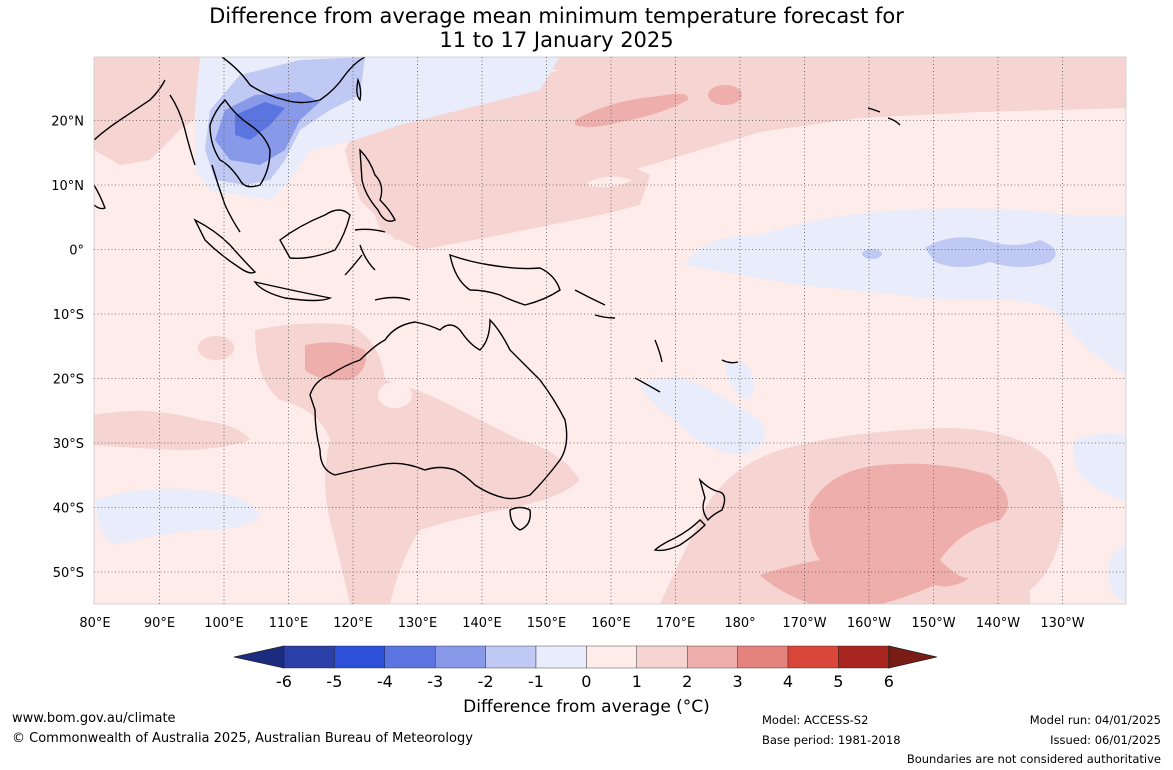 The width and height of the screenshot is (1173, 770). I want to click on latitude-tick-label: 0°, so click(76, 251).